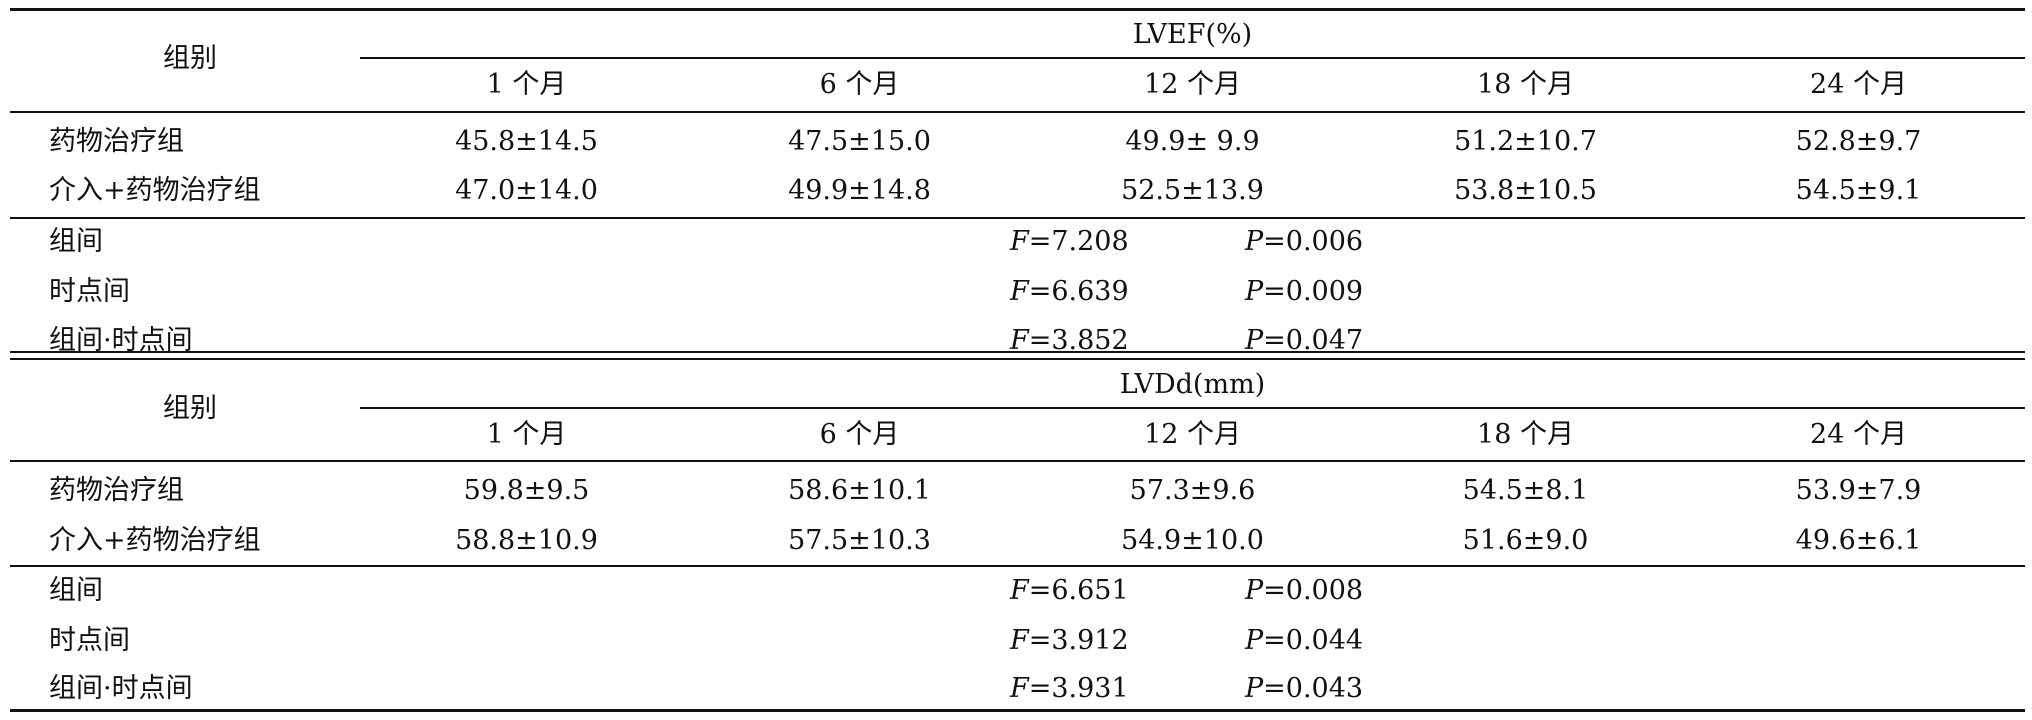  Describe the element at coordinates (526, 141) in the screenshot. I see `data-cell: 45.8±14.5` at that location.